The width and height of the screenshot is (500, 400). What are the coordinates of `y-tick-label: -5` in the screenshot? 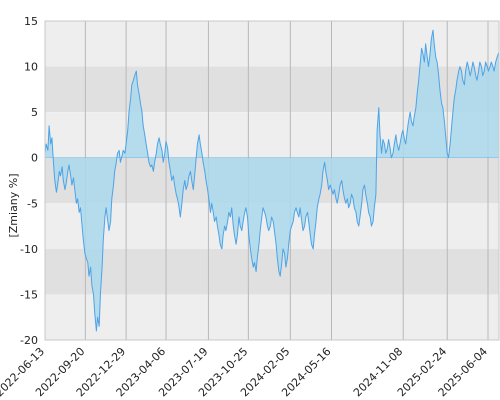 It's located at (32, 203).